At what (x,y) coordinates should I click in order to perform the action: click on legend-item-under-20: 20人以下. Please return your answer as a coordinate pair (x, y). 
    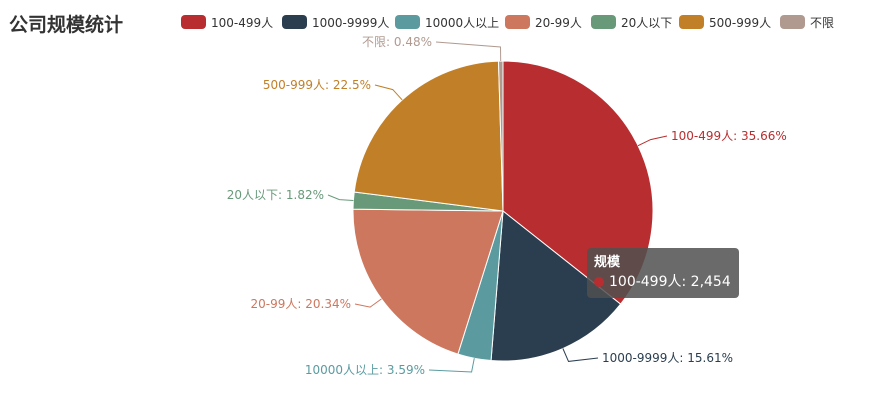
    Looking at the image, I should click on (631, 22).